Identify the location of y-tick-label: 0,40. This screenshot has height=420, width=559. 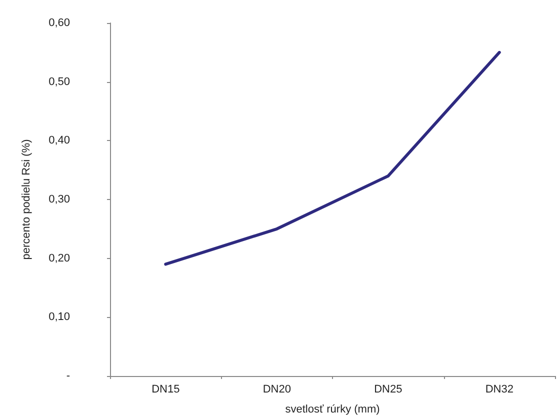
(59, 140).